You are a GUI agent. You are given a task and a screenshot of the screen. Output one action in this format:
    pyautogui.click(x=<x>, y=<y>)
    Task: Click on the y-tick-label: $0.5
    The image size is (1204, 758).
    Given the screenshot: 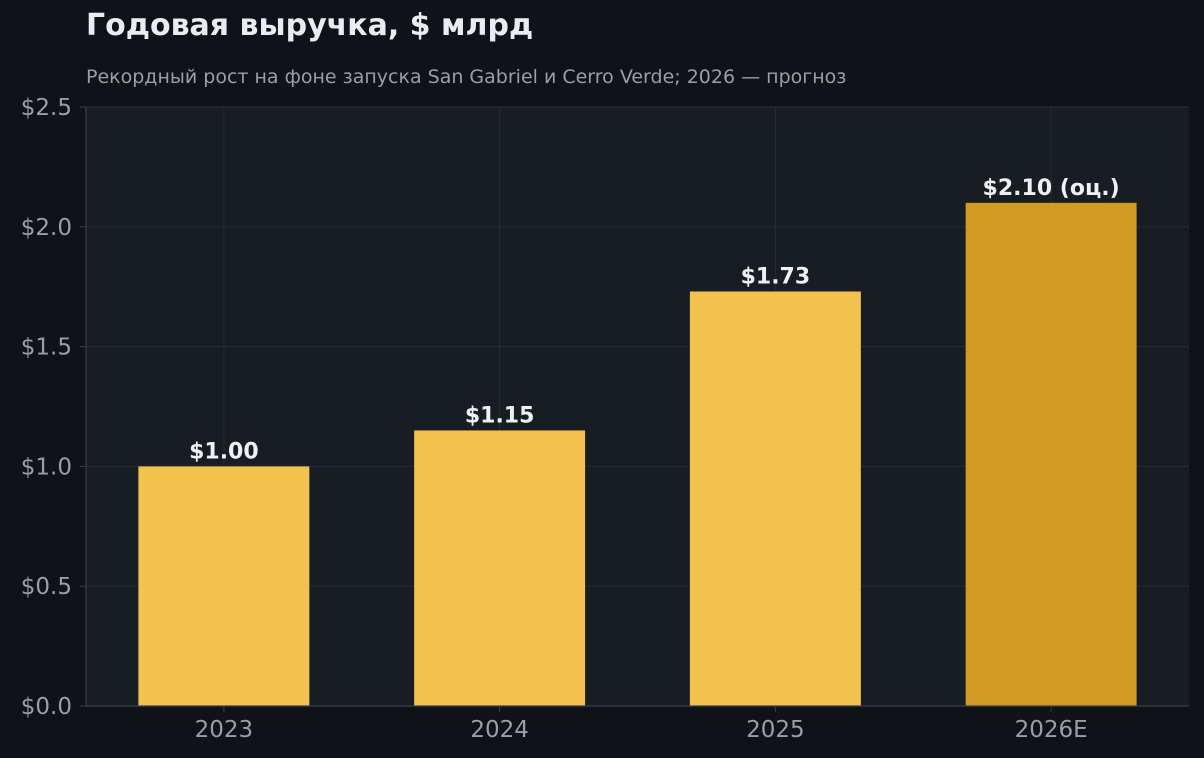 What is the action you would take?
    pyautogui.click(x=46, y=587)
    